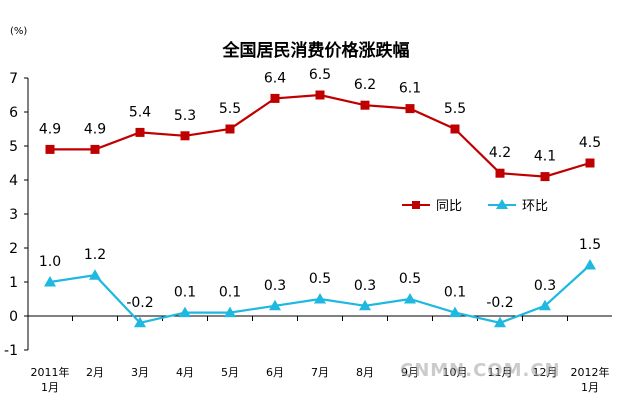  What do you see at coordinates (590, 143) in the screenshot?
I see `data-label: 4.5` at bounding box center [590, 143].